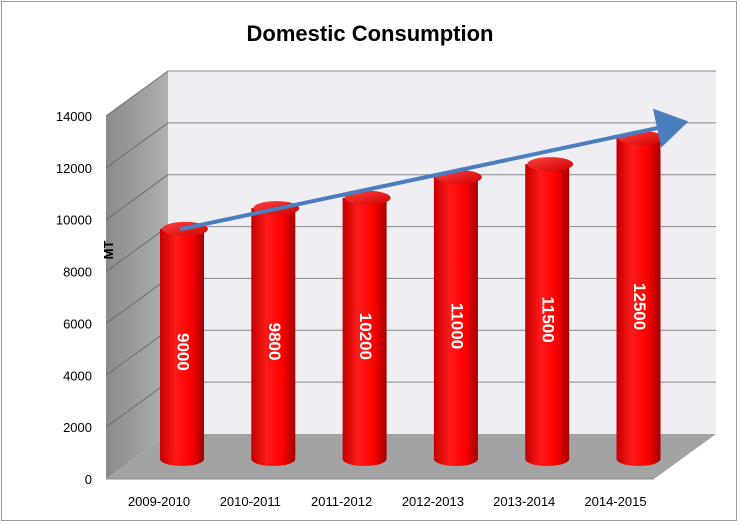 The height and width of the screenshot is (524, 740). Describe the element at coordinates (88, 479) in the screenshot. I see `y-tick-label: 0` at that location.